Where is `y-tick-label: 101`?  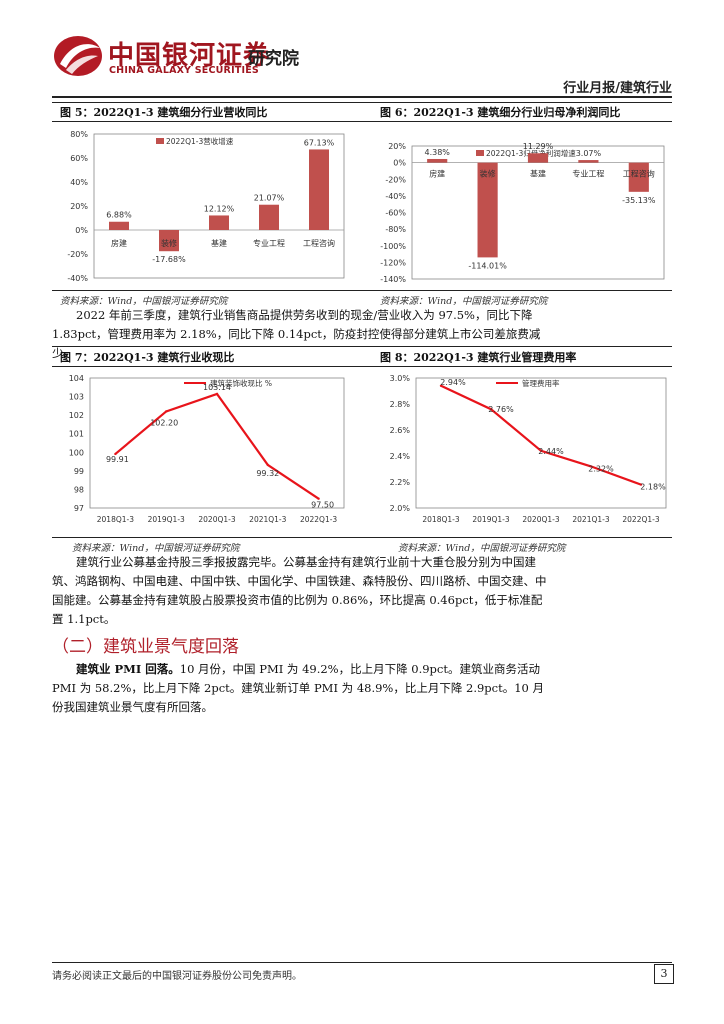
y-tick-label: 101 is located at coordinates (76, 434).